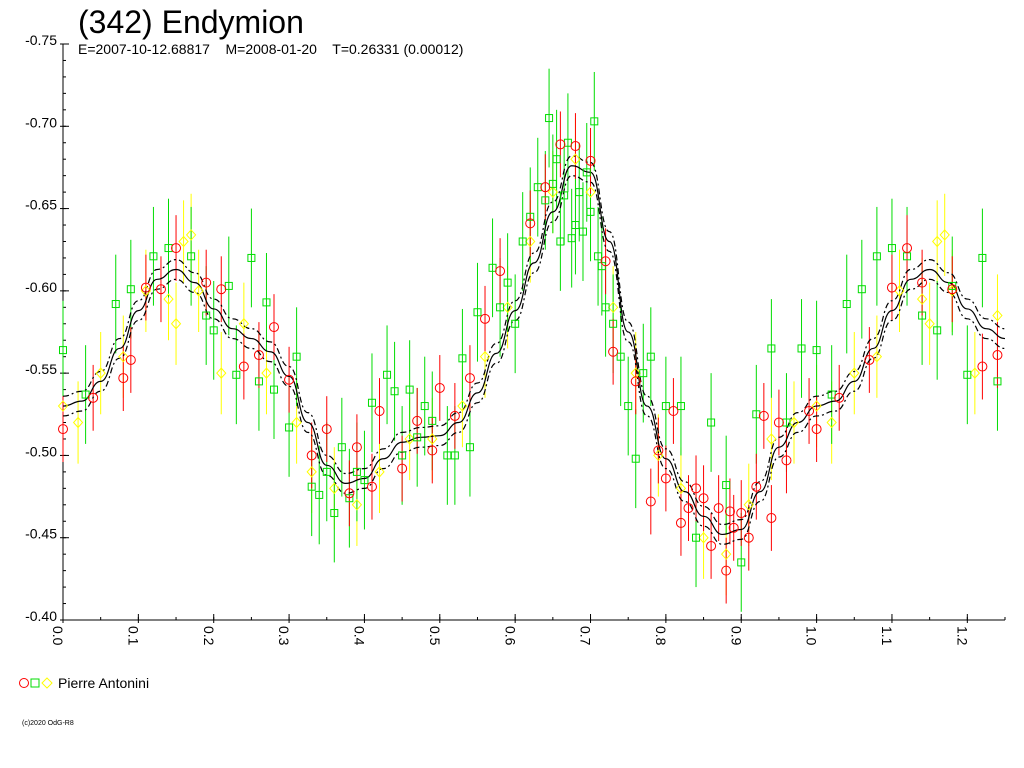 This screenshot has height=768, width=1024. I want to click on x-tick-label: 0.5, so click(435, 636).